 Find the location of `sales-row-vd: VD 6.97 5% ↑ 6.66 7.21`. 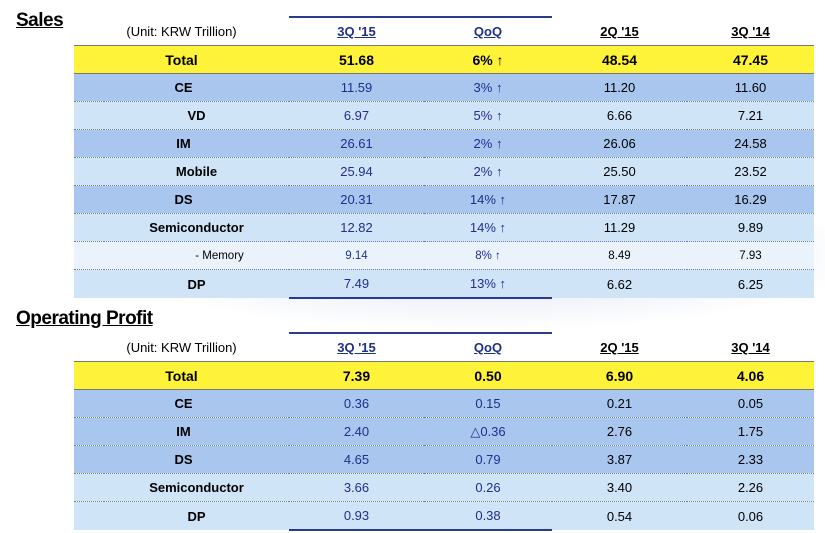

sales-row-vd: VD 6.97 5% ↑ 6.66 7.21 is located at coordinates (444, 115).